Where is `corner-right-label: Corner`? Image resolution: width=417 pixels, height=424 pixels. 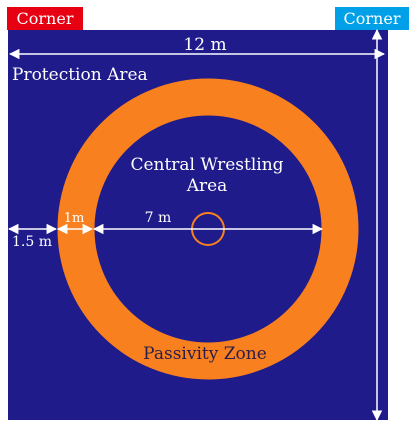 corner-right-label: Corner is located at coordinates (372, 18).